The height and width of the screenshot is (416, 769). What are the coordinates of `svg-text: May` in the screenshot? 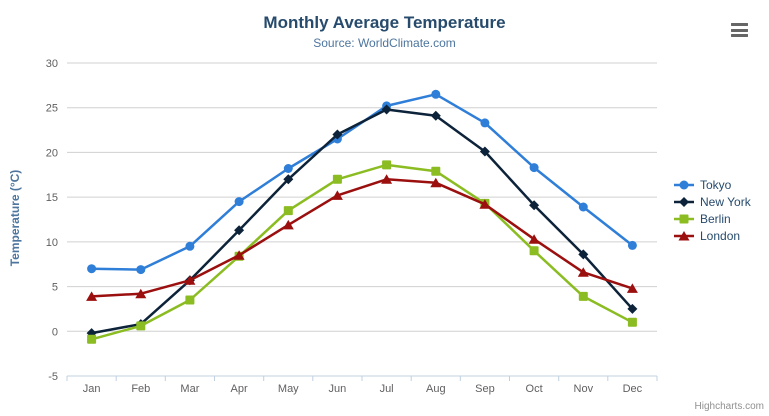 It's located at (288, 389).